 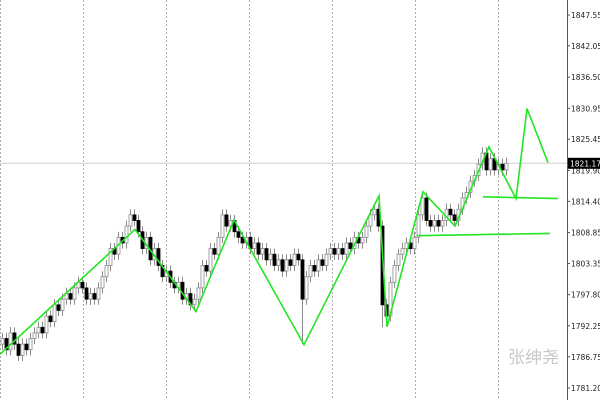 What do you see at coordinates (585, 139) in the screenshot?
I see `y-tick-label: 1825.45` at bounding box center [585, 139].